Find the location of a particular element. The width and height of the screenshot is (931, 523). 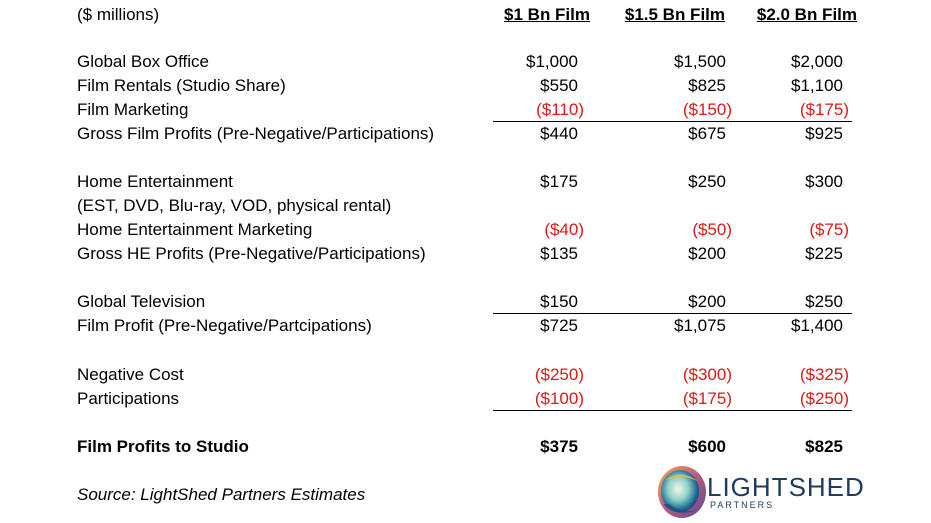

cell-value: $150 is located at coordinates (559, 301).